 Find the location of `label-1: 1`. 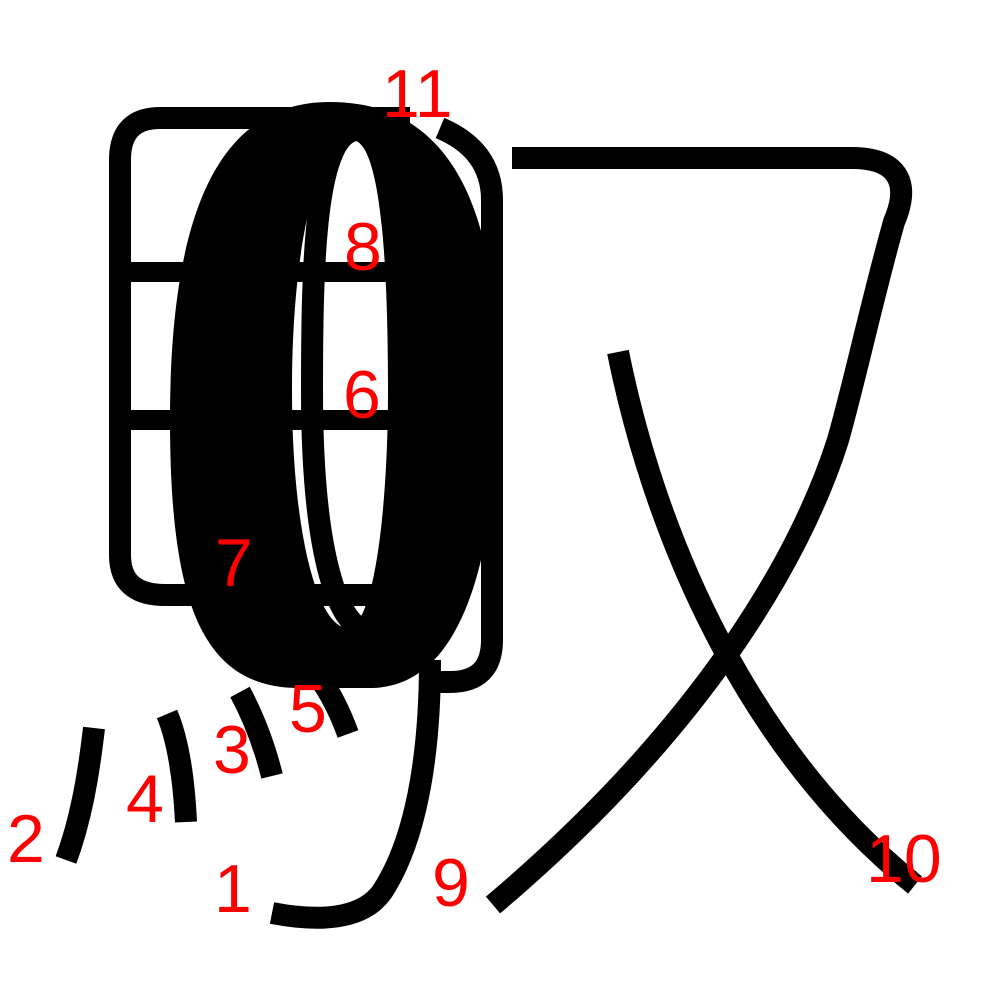

label-1: 1 is located at coordinates (233, 889).